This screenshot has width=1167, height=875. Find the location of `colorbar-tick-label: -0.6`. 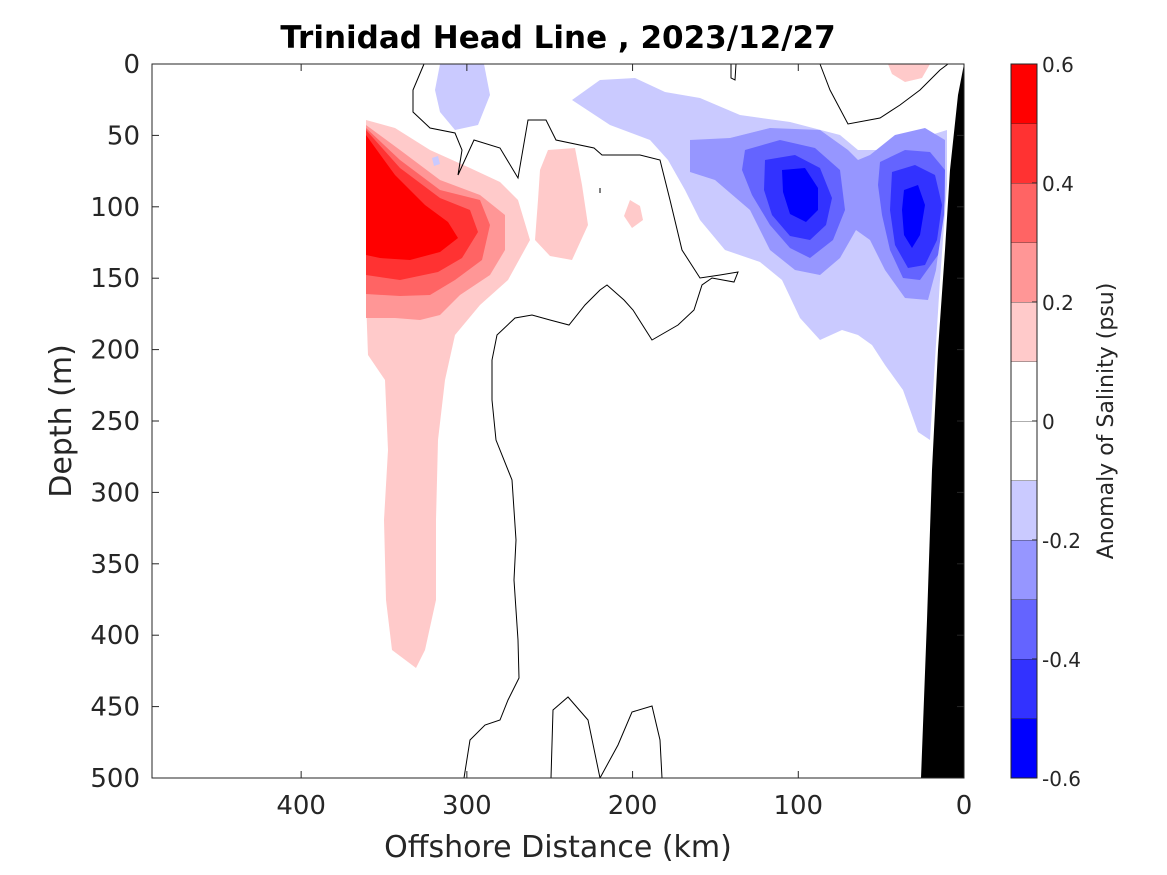

colorbar-tick-label: -0.6 is located at coordinates (1061, 779).